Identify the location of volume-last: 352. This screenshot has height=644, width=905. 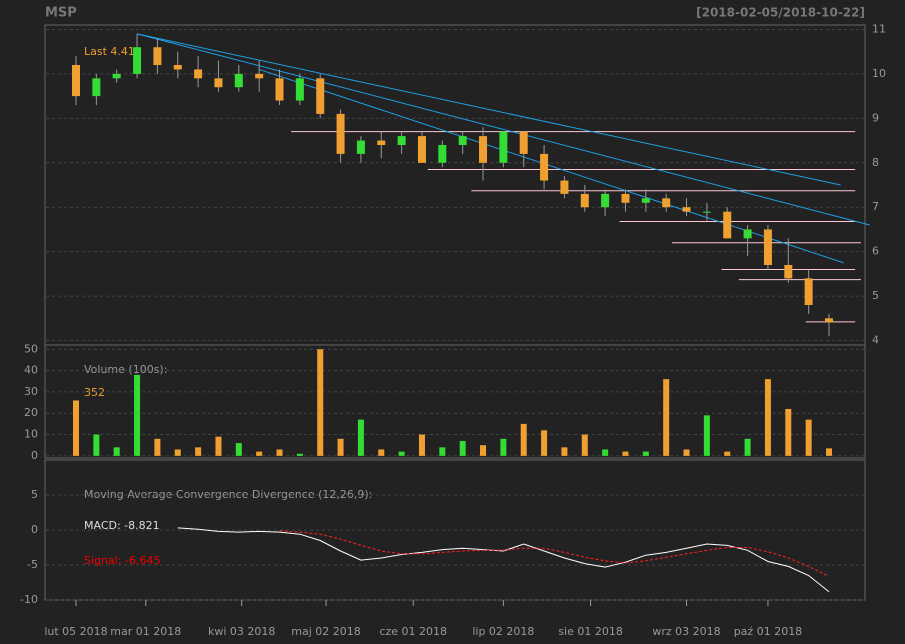
(94, 392).